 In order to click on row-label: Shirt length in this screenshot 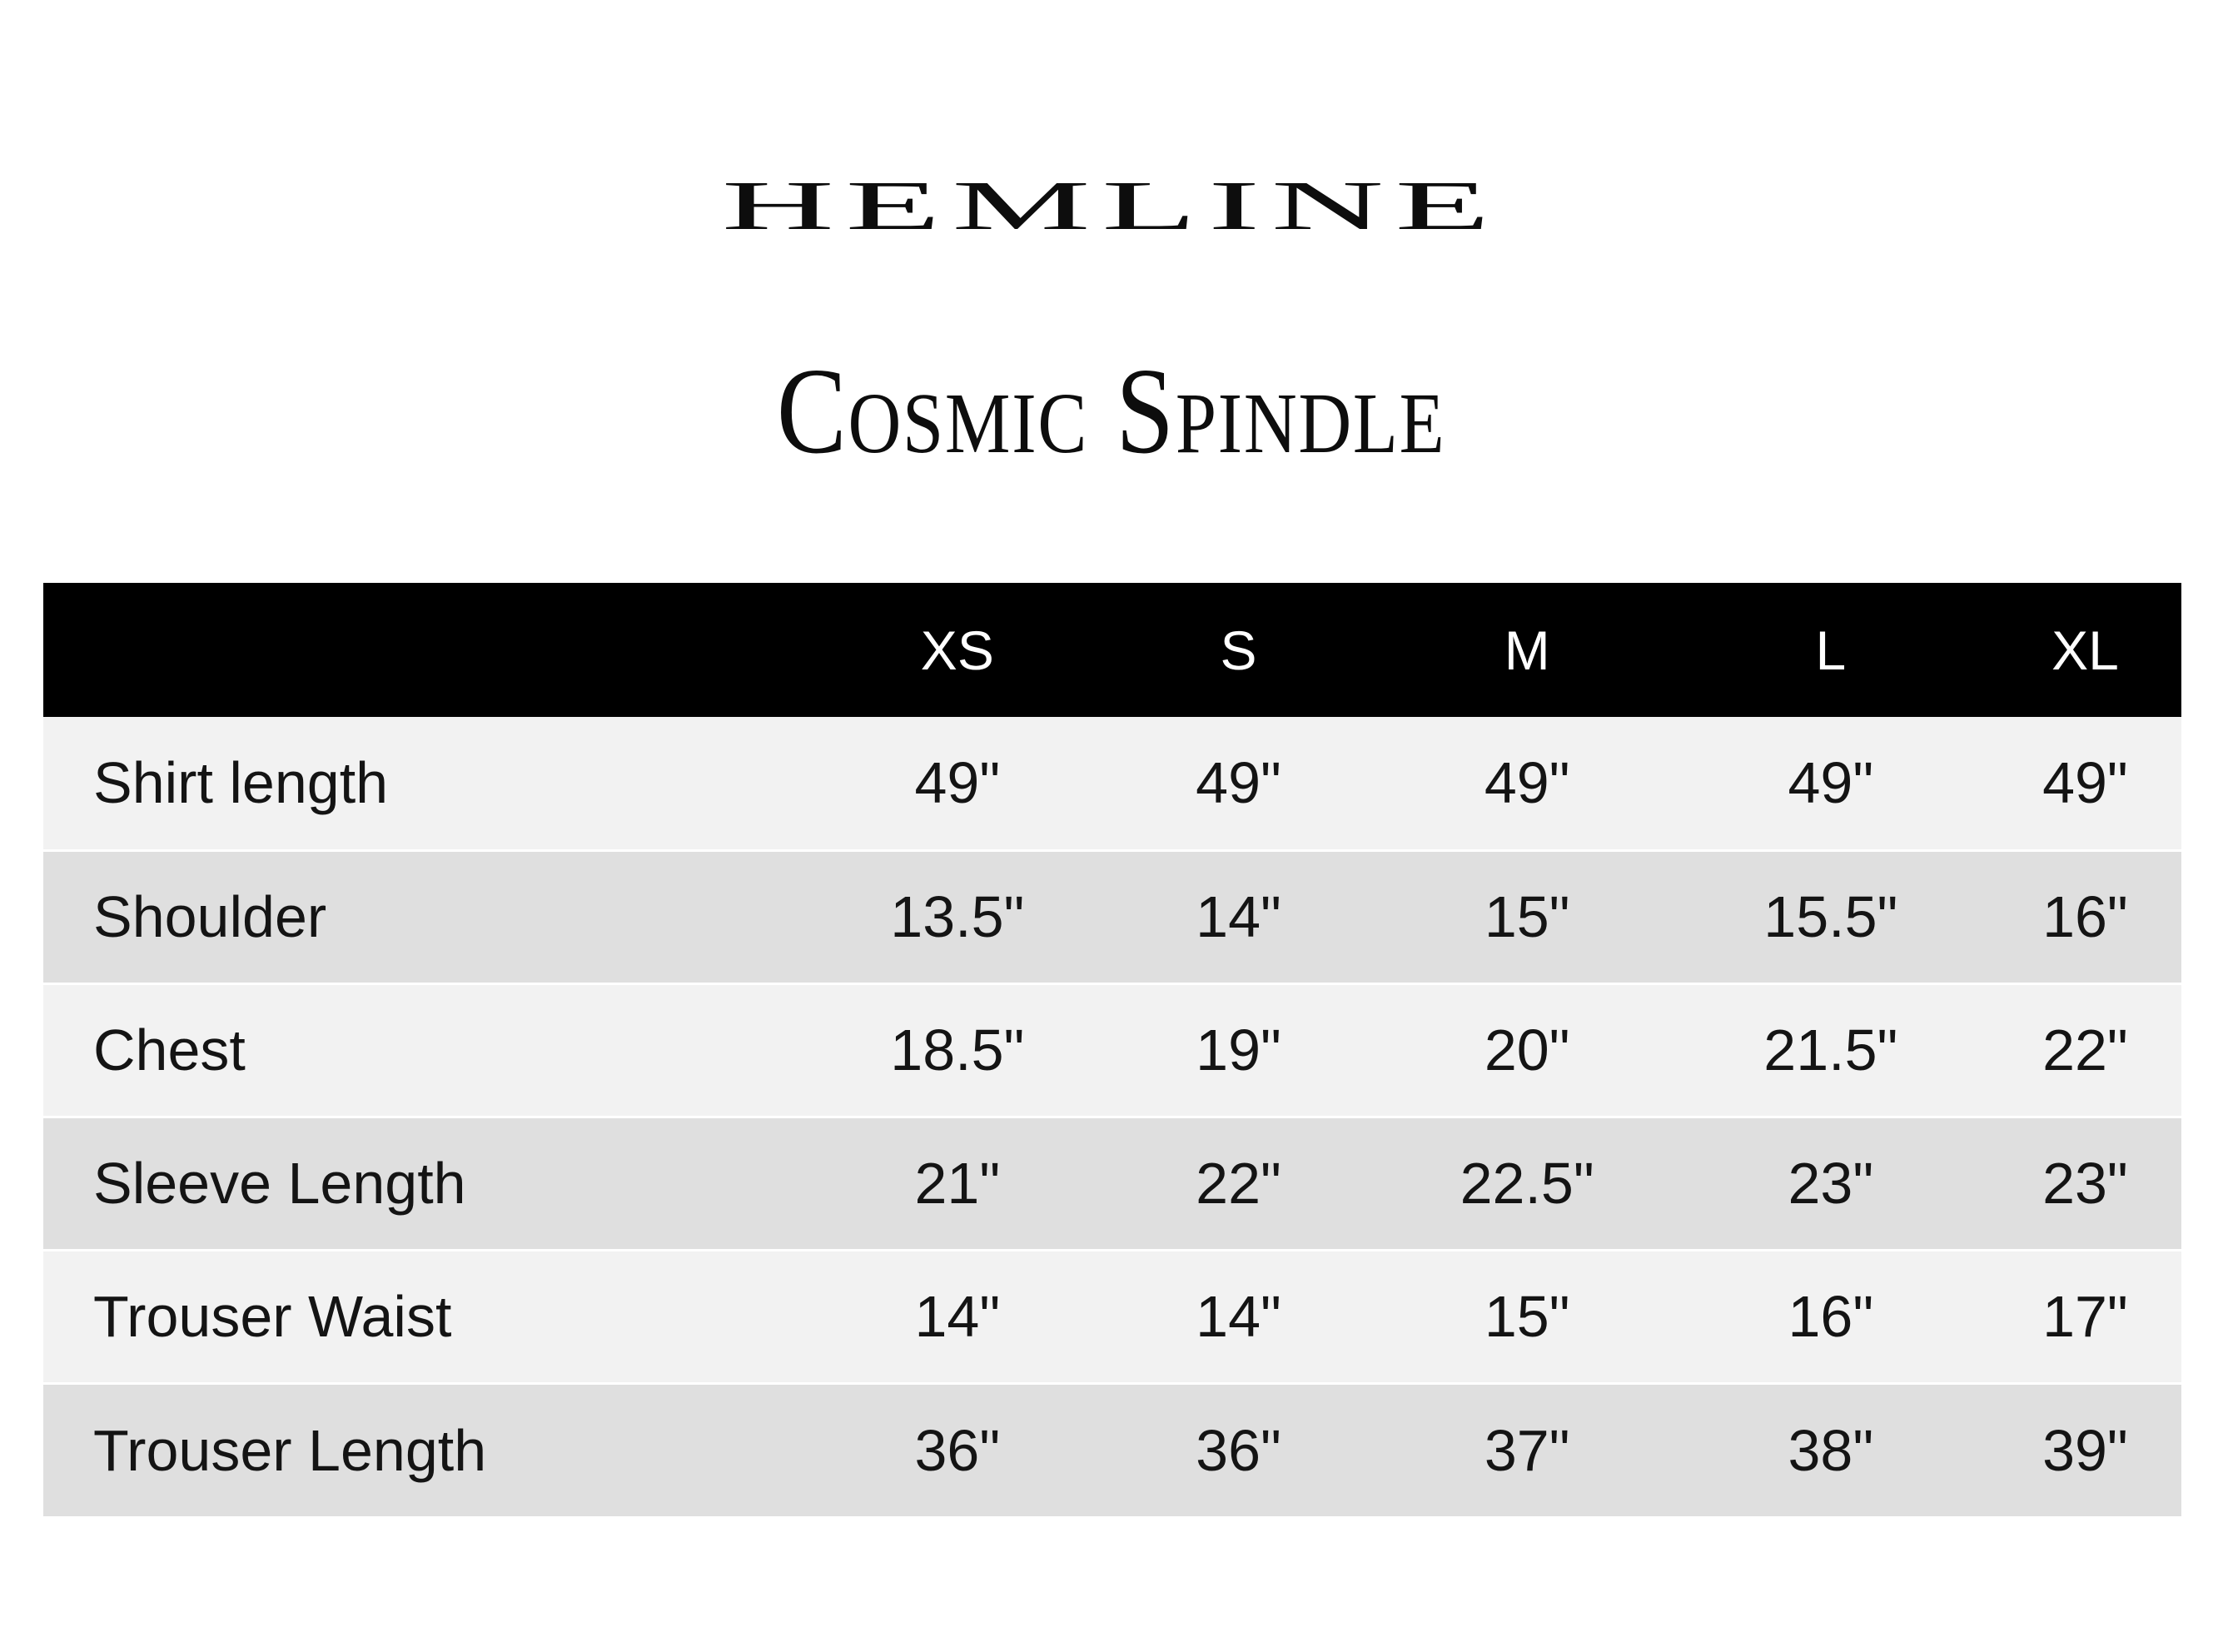, I will do `click(431, 783)`.